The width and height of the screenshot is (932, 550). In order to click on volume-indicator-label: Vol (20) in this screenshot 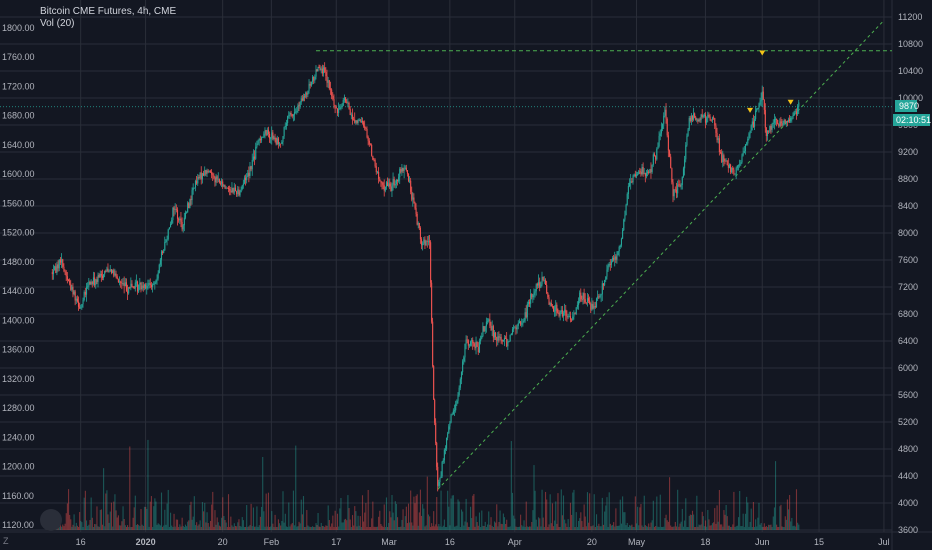, I will do `click(57, 23)`.